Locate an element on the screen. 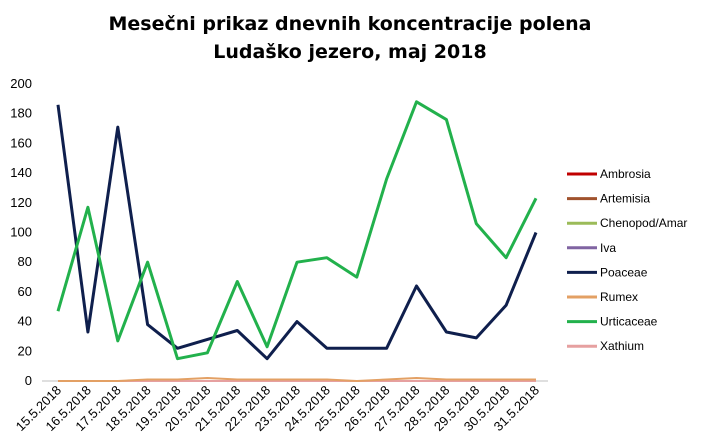  legend-label-poaceae: Poaceae is located at coordinates (624, 272).